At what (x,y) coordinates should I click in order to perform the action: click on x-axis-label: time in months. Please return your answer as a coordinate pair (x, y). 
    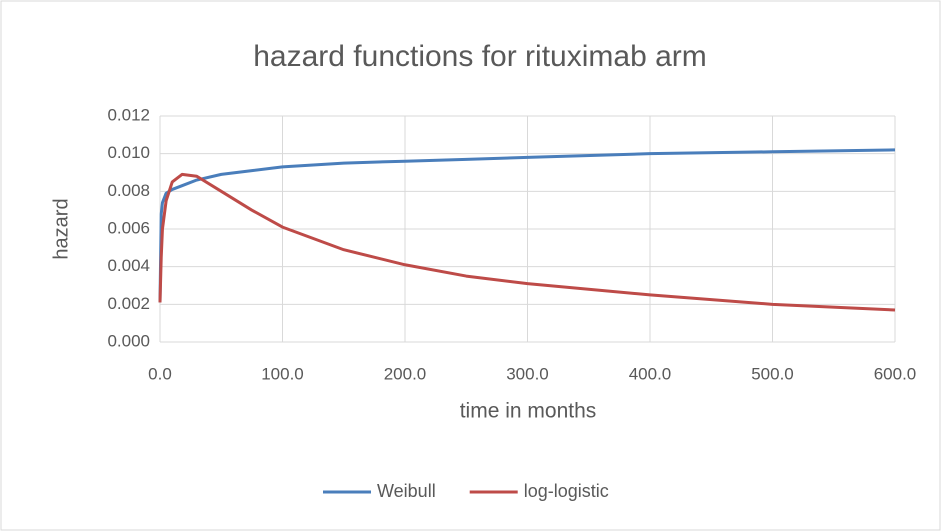
    Looking at the image, I should click on (528, 411).